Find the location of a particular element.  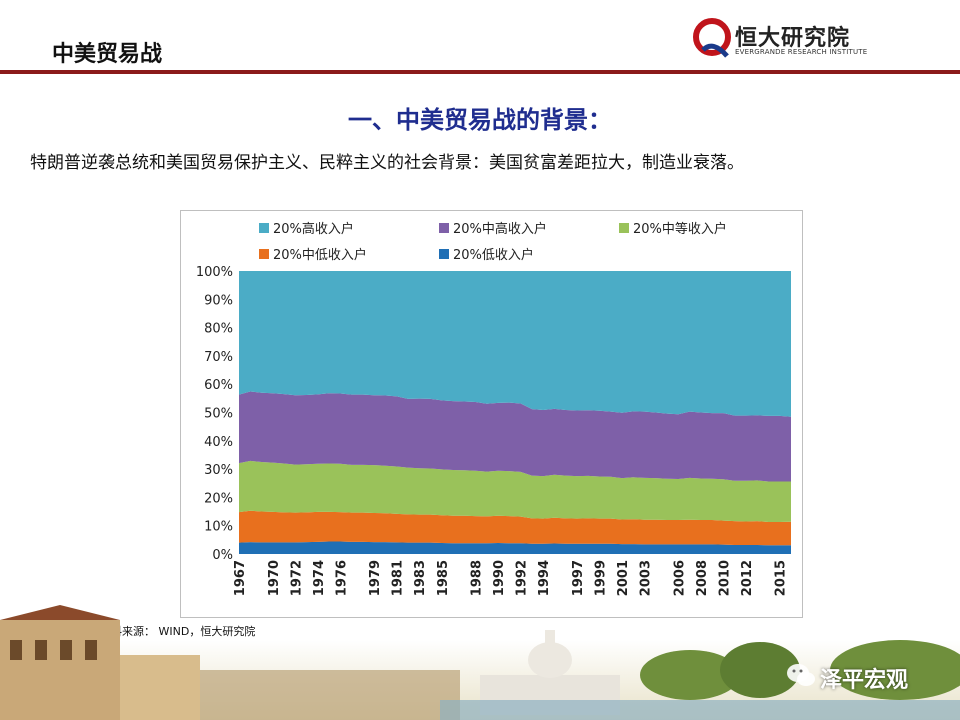

logo-name-cn: 恒大研究院 is located at coordinates (793, 38).